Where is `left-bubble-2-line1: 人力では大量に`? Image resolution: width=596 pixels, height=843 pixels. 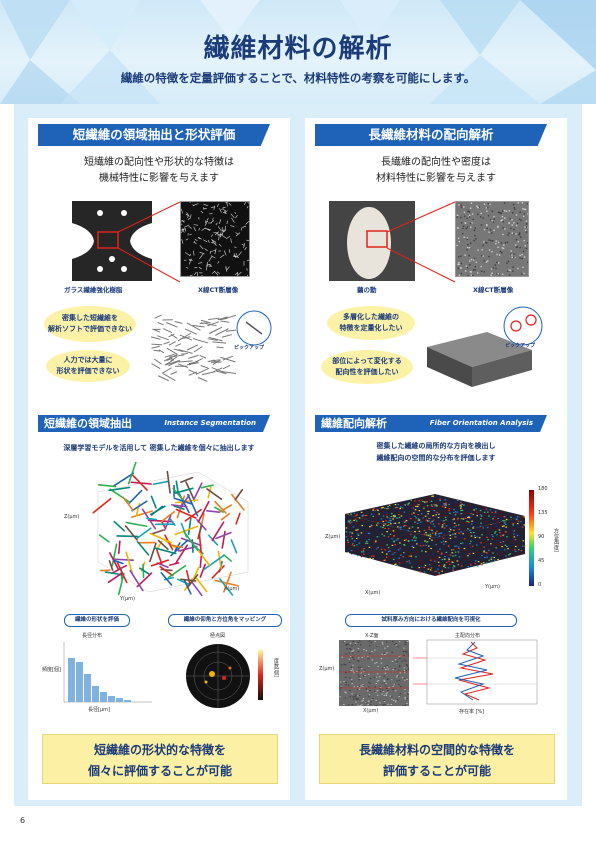 left-bubble-2-line1: 人力では大量に is located at coordinates (88, 360).